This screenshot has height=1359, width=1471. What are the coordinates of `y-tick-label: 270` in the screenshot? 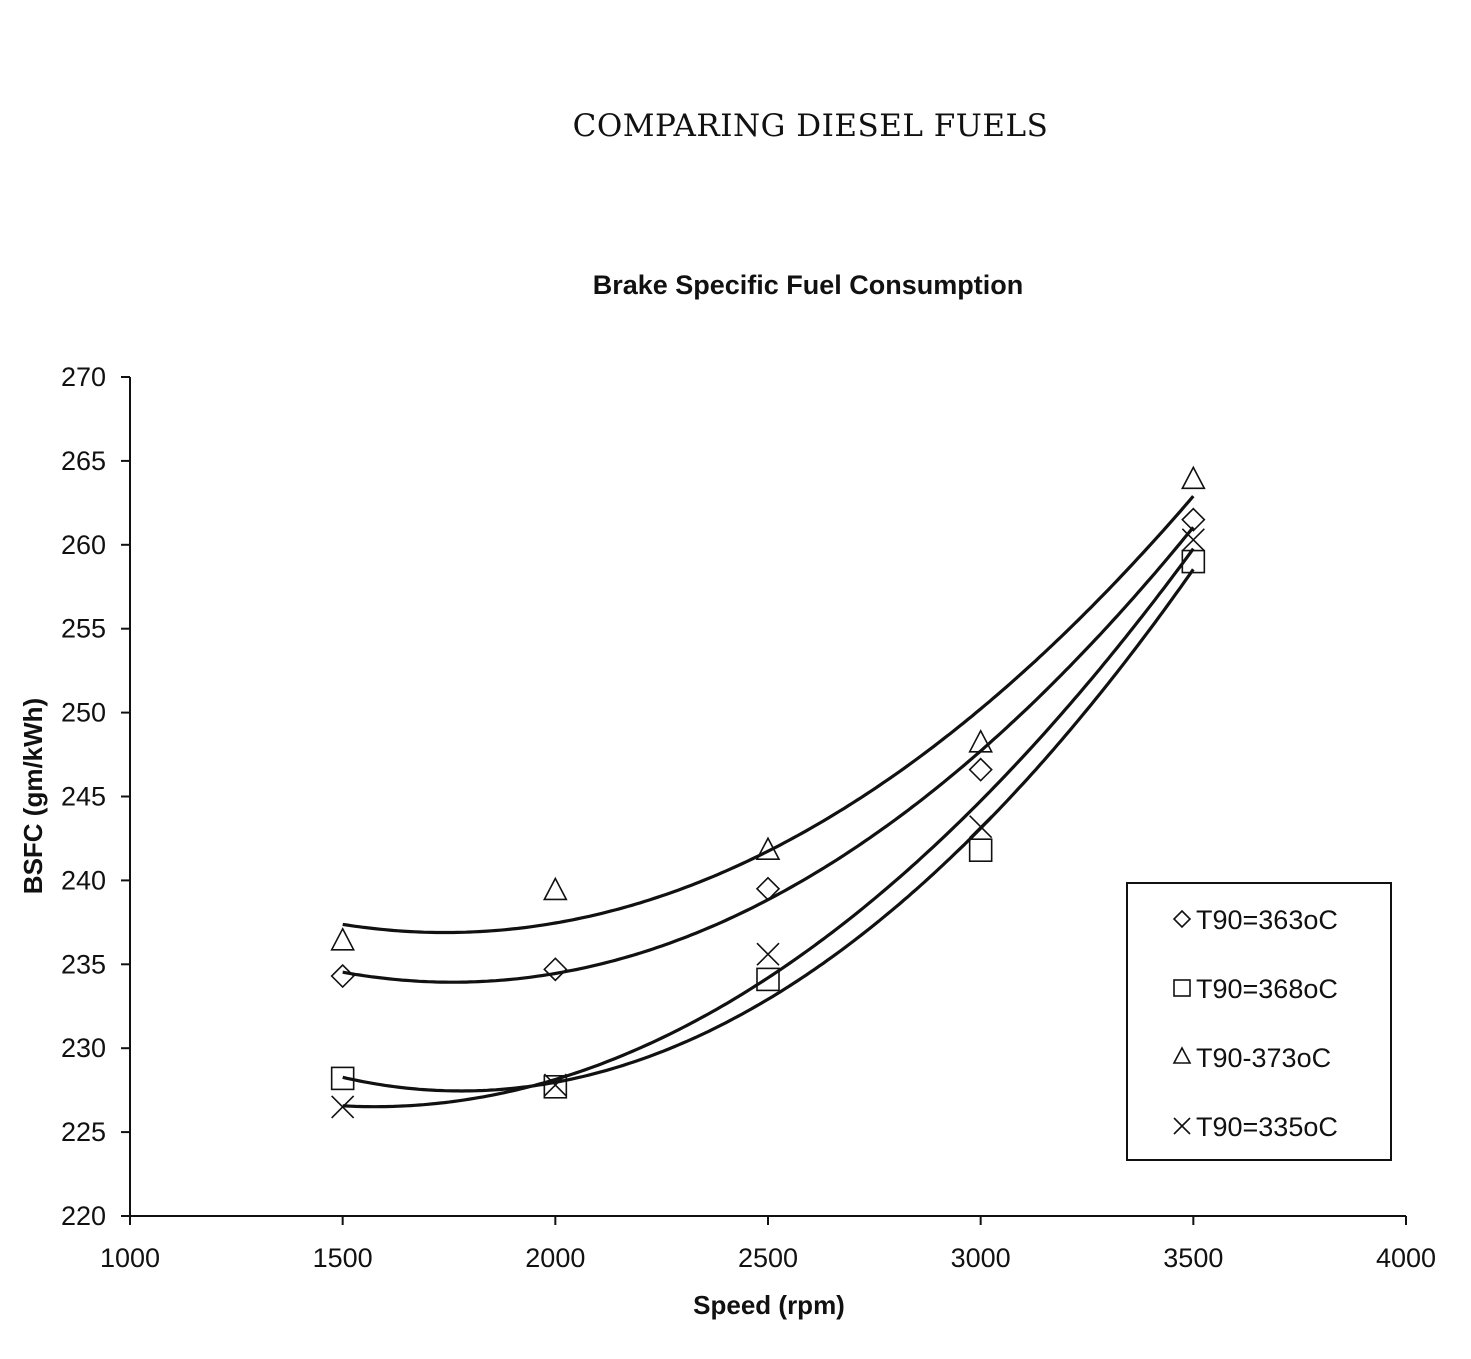 It's located at (83, 377).